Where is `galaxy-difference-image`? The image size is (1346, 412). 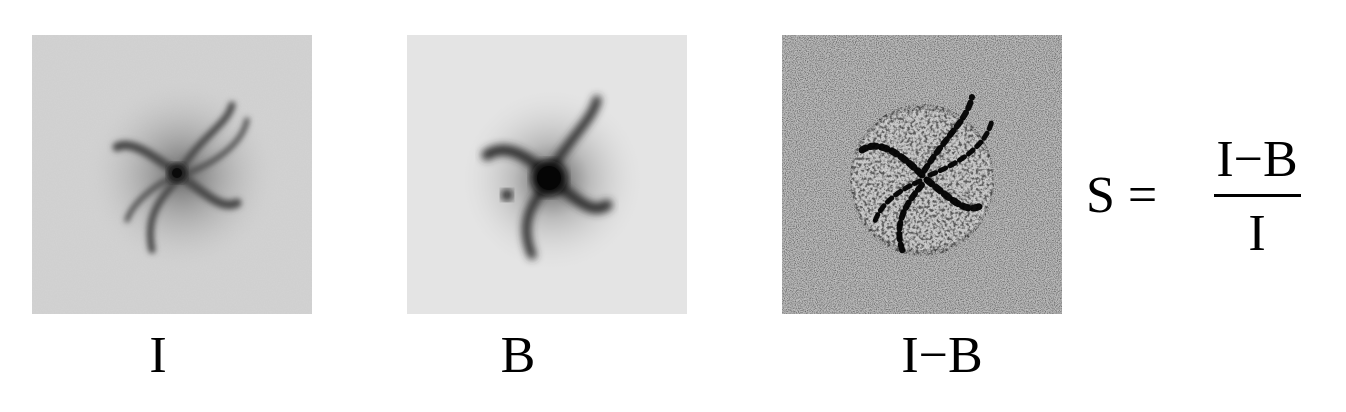
galaxy-difference-image is located at coordinates (922, 174).